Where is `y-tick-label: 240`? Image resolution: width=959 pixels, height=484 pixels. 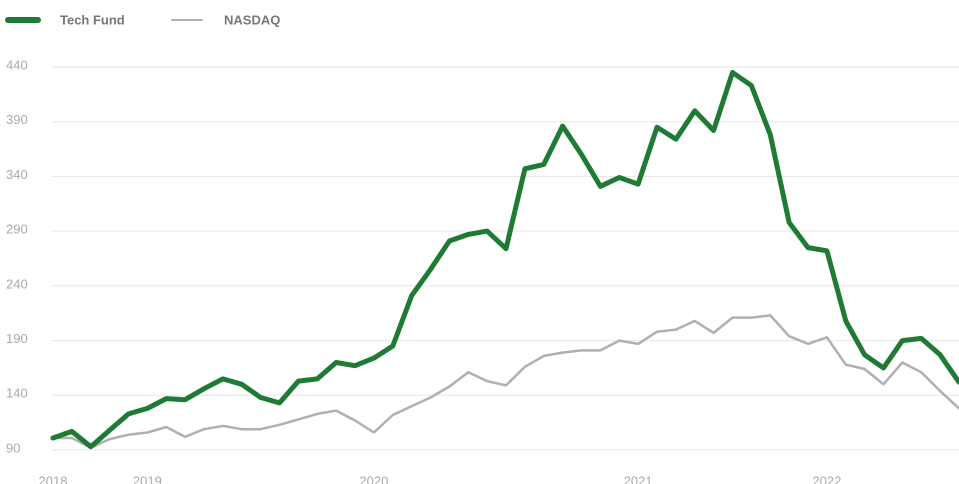 y-tick-label: 240 is located at coordinates (17, 283).